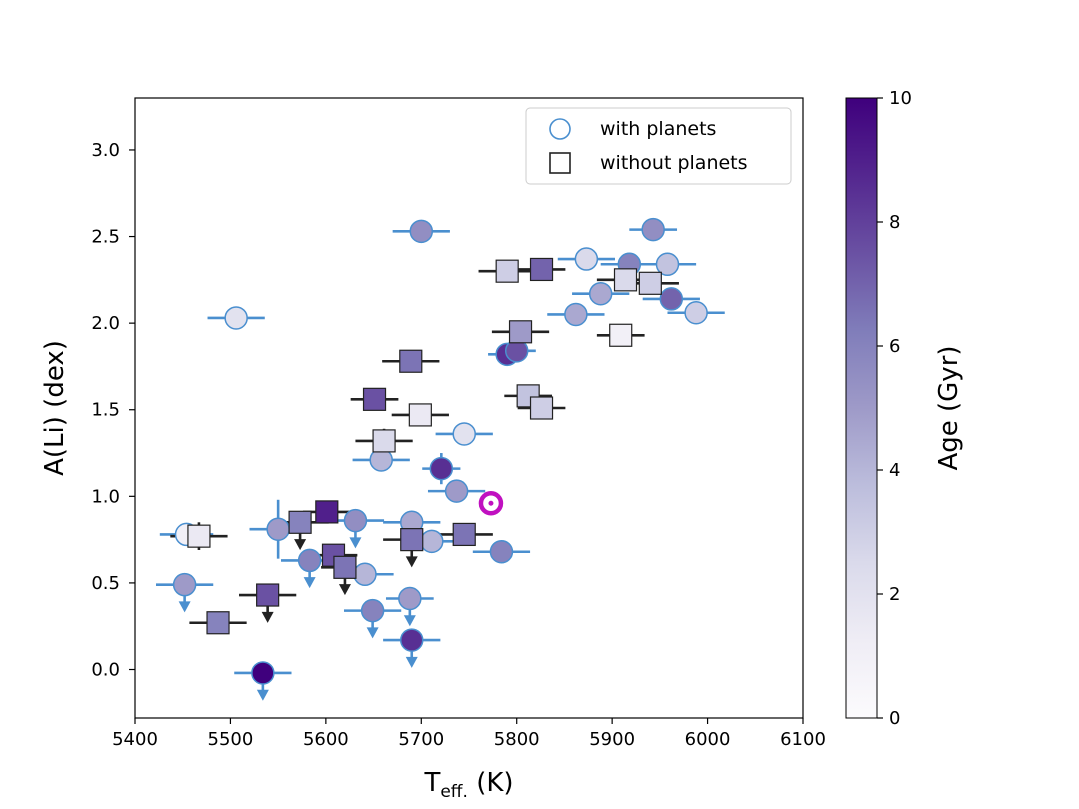  I want to click on colorbar-tick-label: 2, so click(894, 594).